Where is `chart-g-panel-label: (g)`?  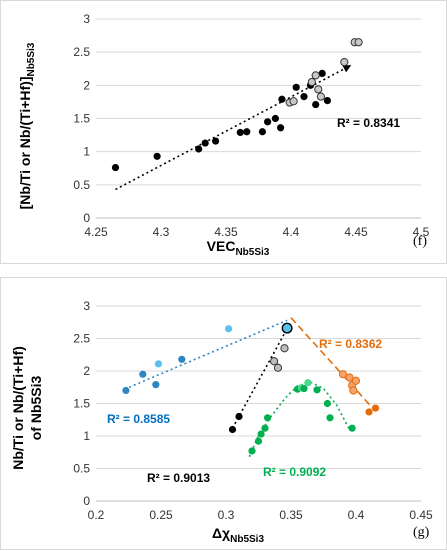 chart-g-panel-label: (g) is located at coordinates (421, 532).